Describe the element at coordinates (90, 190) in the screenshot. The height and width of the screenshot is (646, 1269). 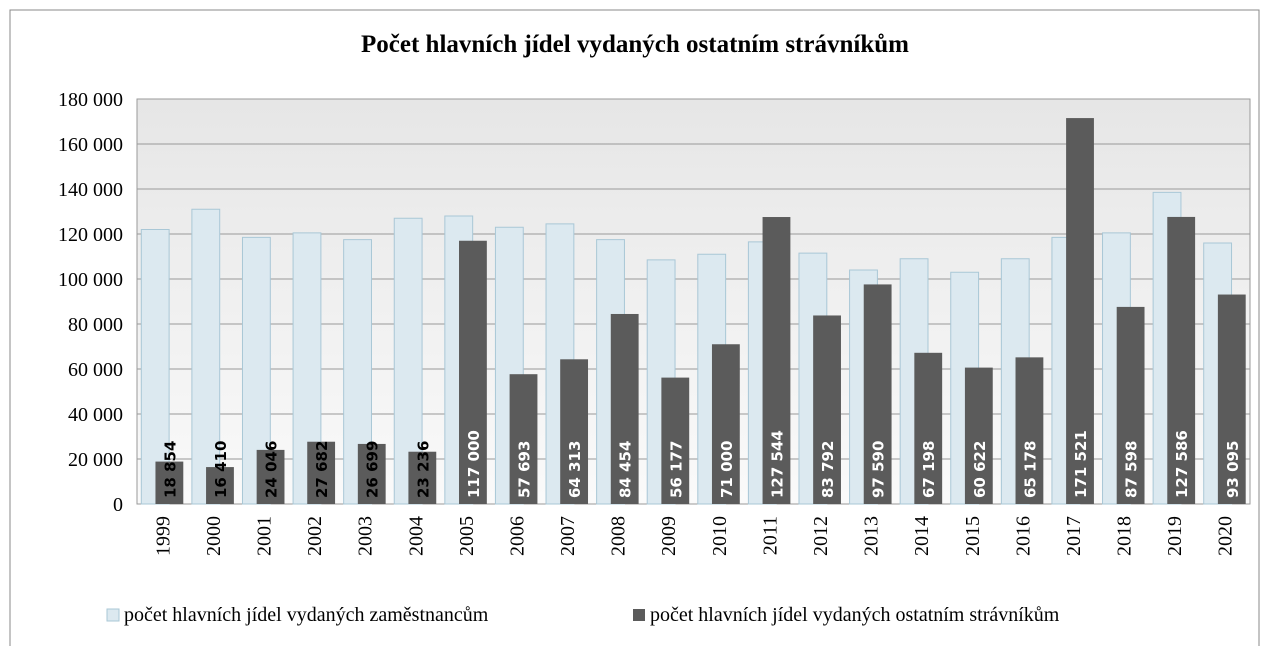
I see `y-tick-label: 140 000` at that location.